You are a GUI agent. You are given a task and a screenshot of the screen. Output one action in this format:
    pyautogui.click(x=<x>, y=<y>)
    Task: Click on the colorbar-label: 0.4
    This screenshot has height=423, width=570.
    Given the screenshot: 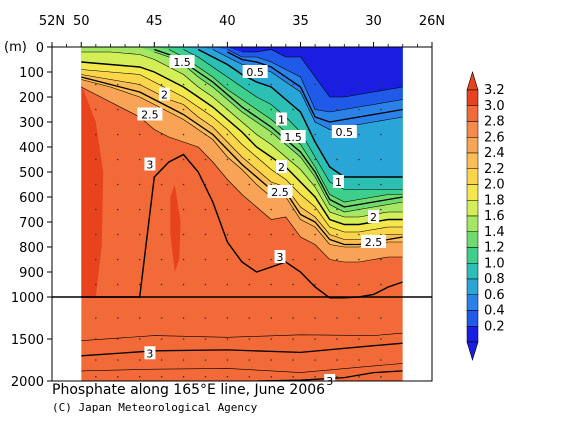 What is the action you would take?
    pyautogui.click(x=494, y=311)
    